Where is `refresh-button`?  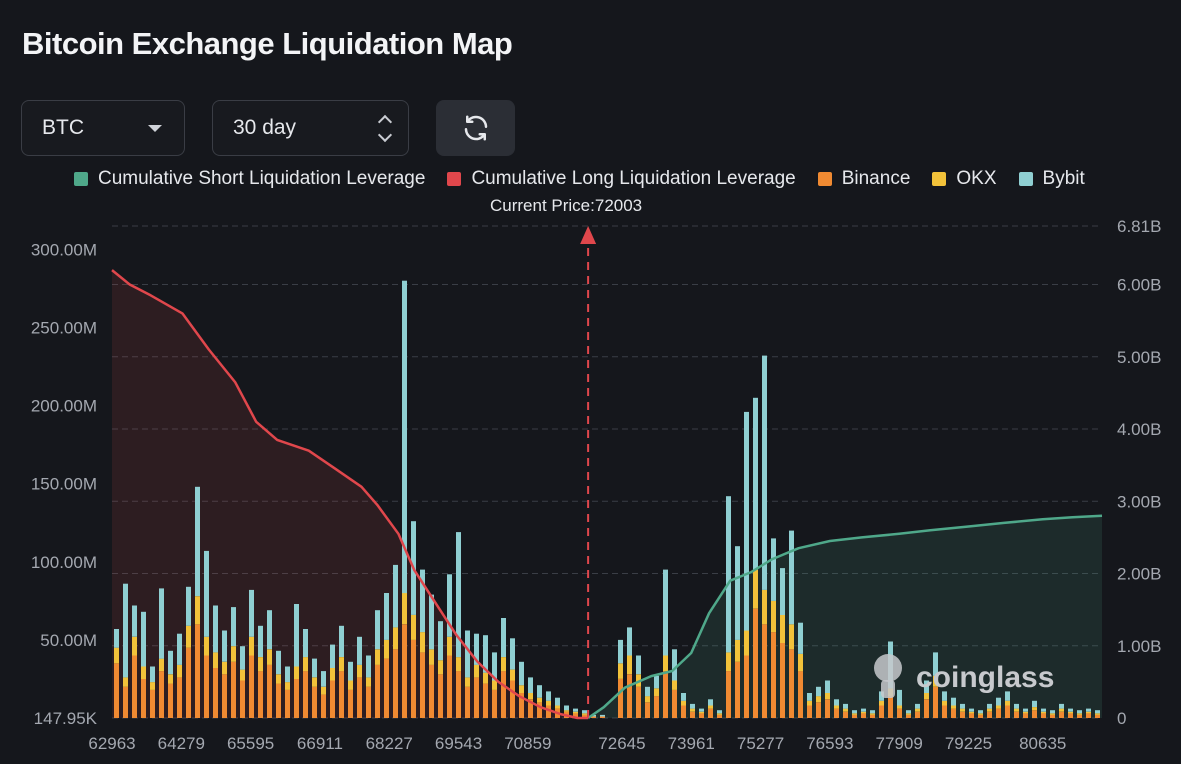
refresh-button is located at coordinates (475, 128).